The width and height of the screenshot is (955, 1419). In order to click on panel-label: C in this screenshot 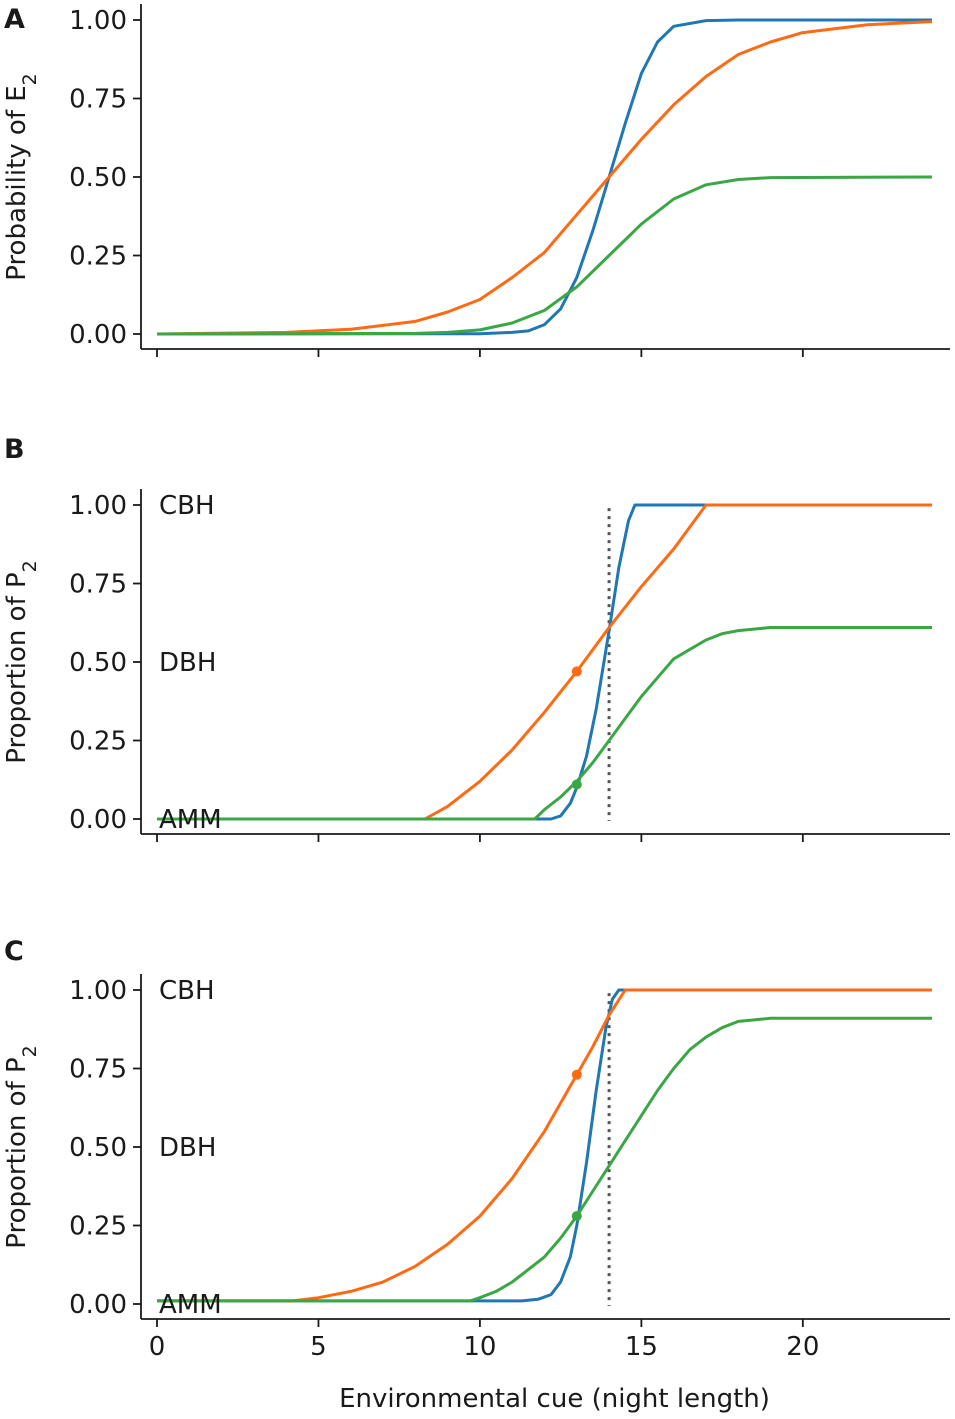, I will do `click(14, 951)`.